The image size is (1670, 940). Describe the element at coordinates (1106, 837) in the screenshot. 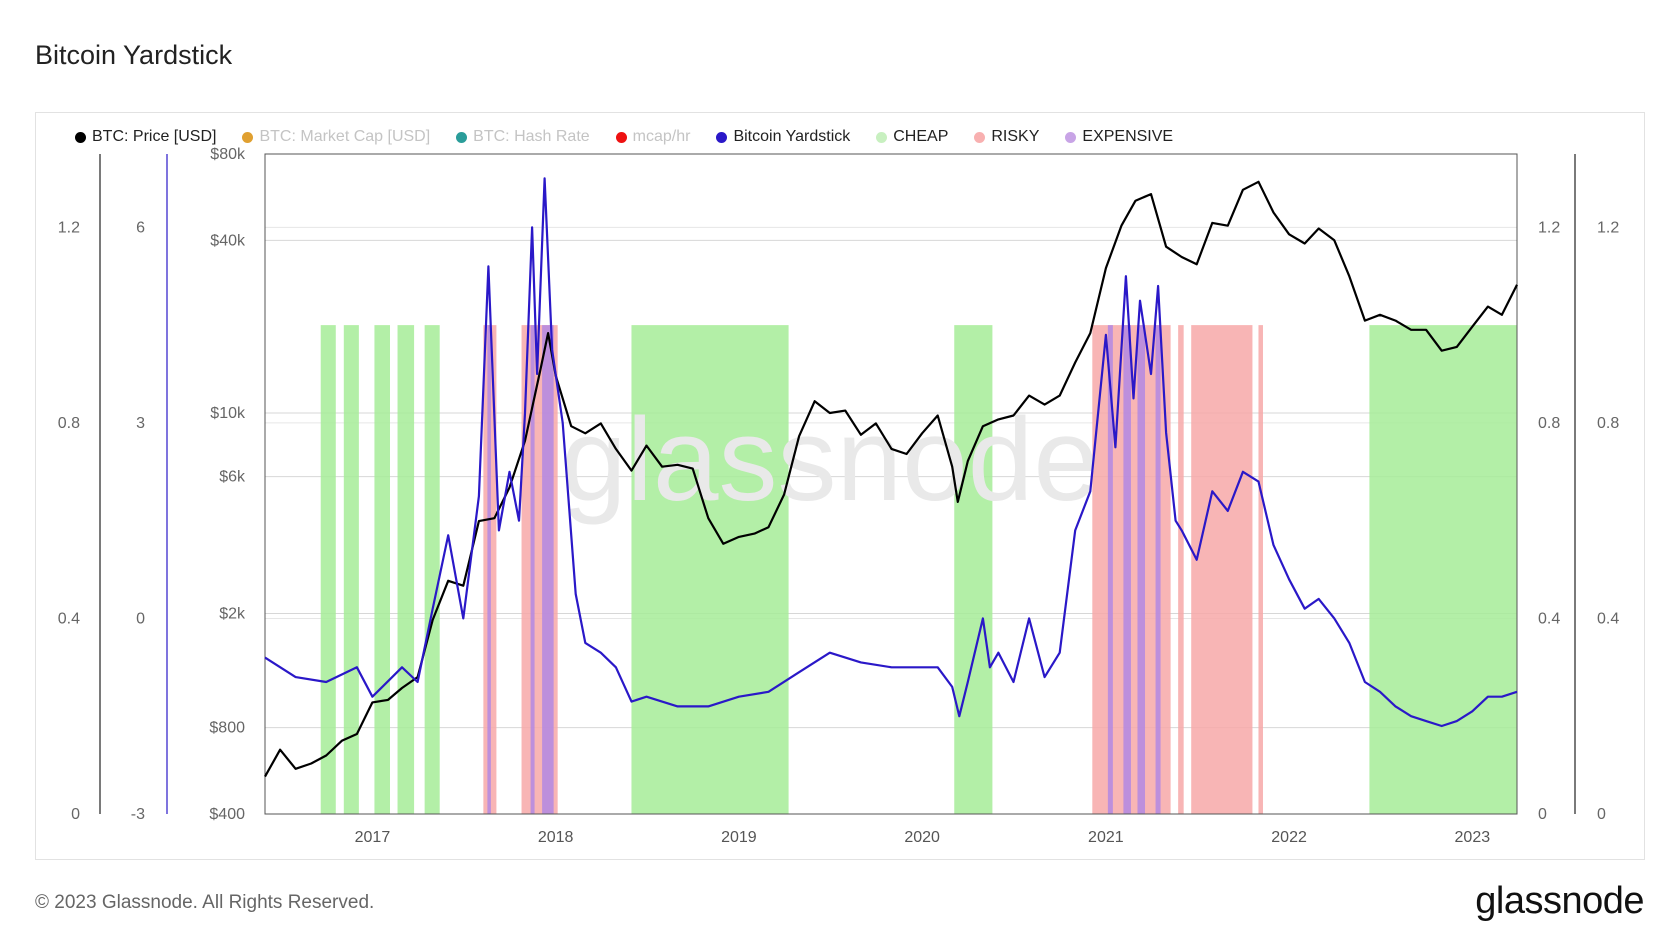

I see `x-tick-label: 2021` at that location.